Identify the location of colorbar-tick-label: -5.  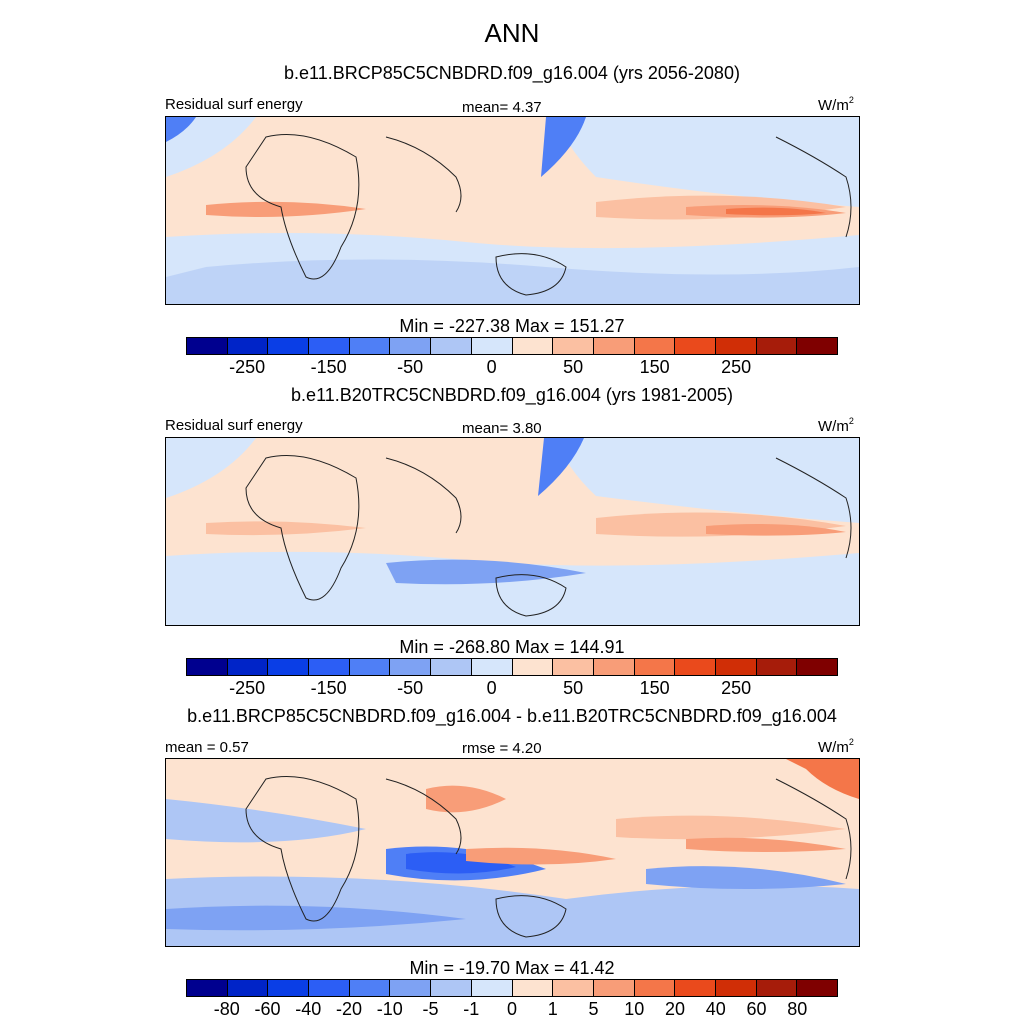
(430, 1009).